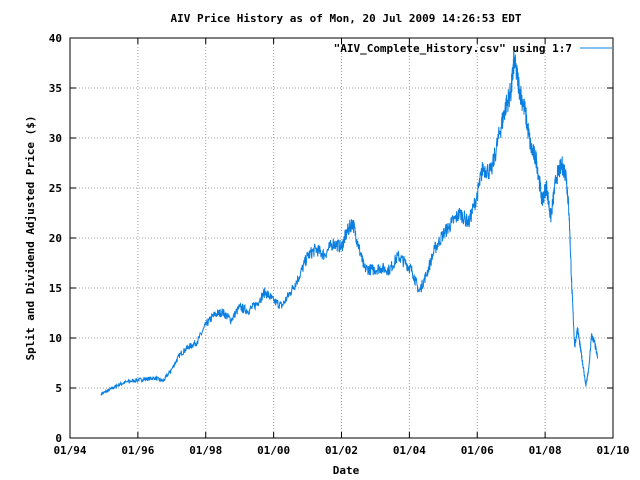 The image size is (640, 480). I want to click on y-tick-label: 20, so click(55, 238).